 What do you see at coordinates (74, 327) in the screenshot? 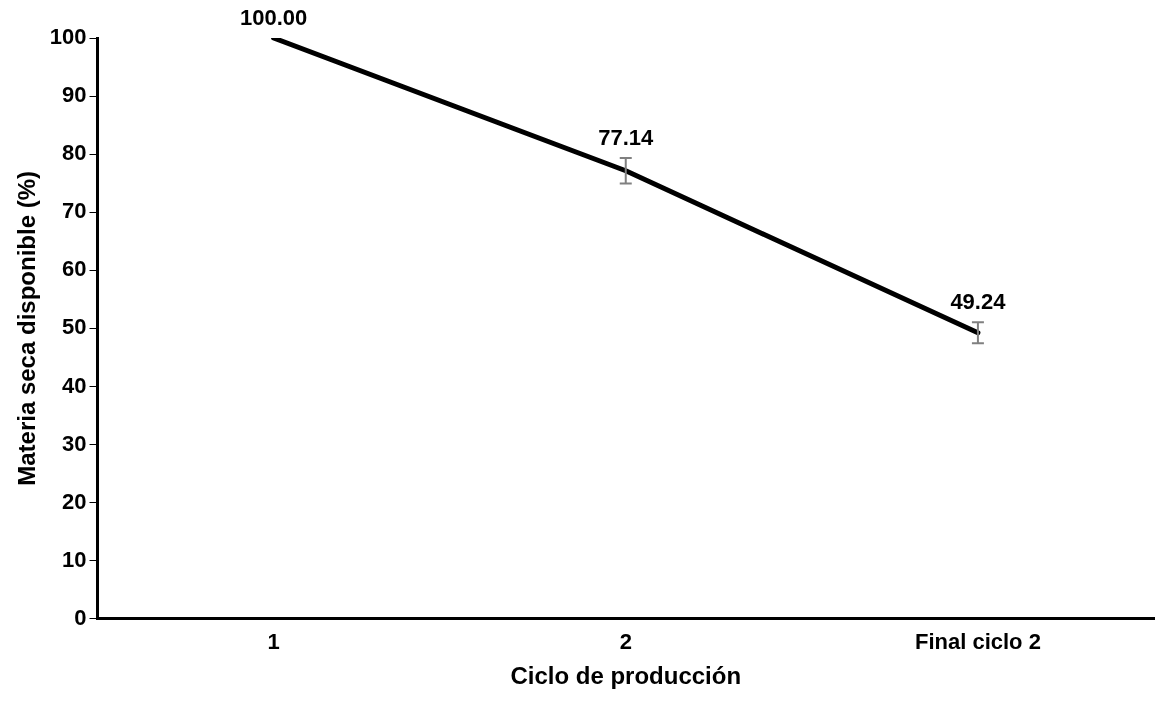
I see `y-tick-label: 50` at bounding box center [74, 327].